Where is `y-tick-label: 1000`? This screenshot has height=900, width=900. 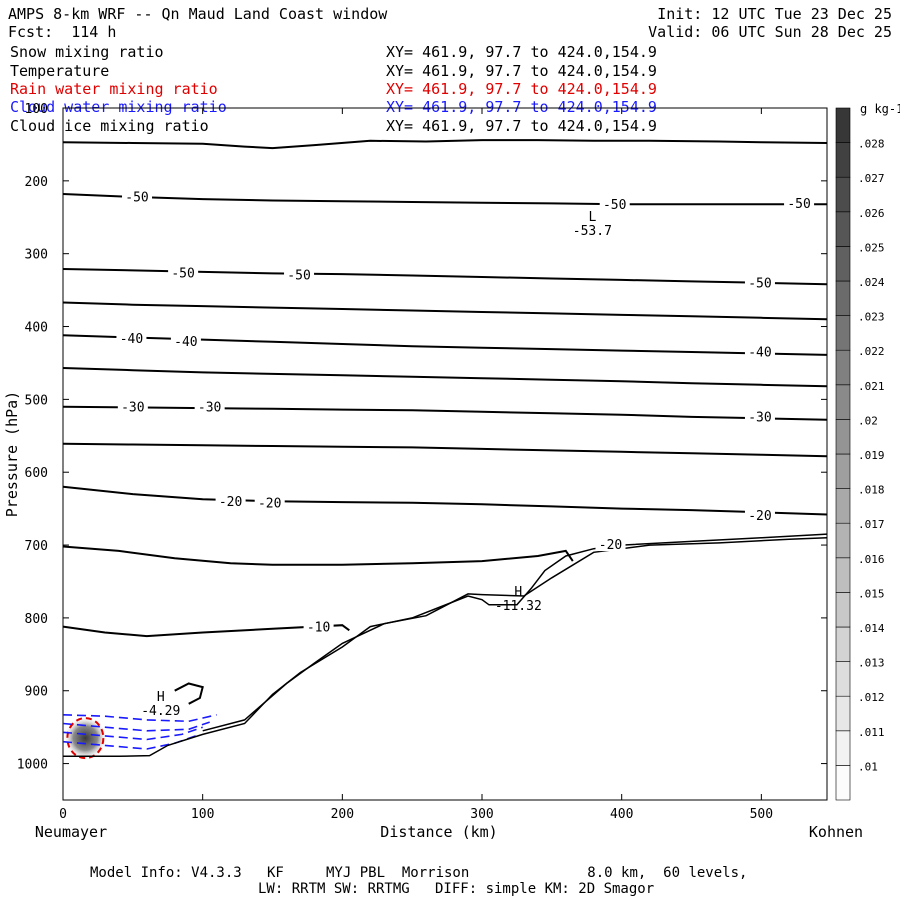 y-tick-label: 1000 is located at coordinates (32, 765).